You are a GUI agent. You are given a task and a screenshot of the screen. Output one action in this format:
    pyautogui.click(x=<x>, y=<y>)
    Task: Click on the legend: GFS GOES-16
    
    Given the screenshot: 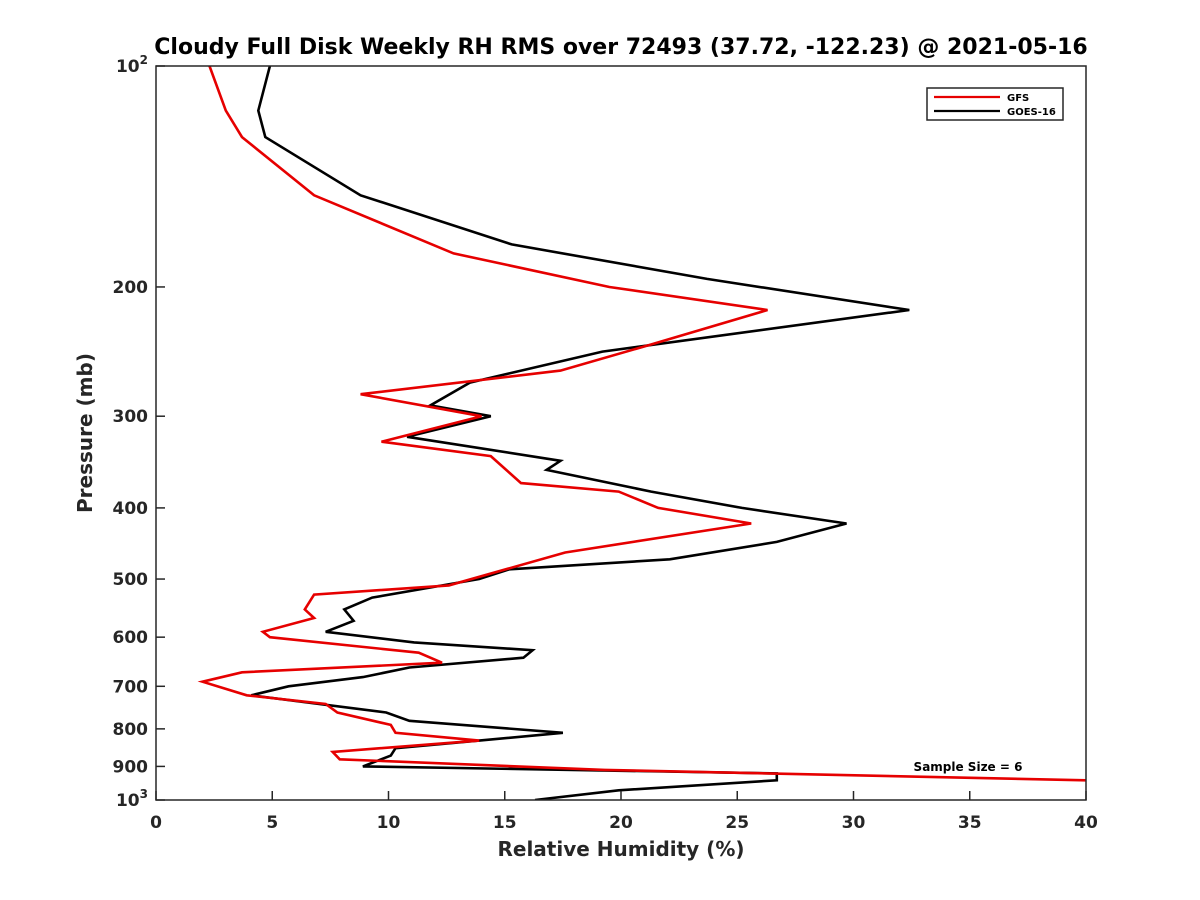 What is the action you would take?
    pyautogui.click(x=995, y=104)
    